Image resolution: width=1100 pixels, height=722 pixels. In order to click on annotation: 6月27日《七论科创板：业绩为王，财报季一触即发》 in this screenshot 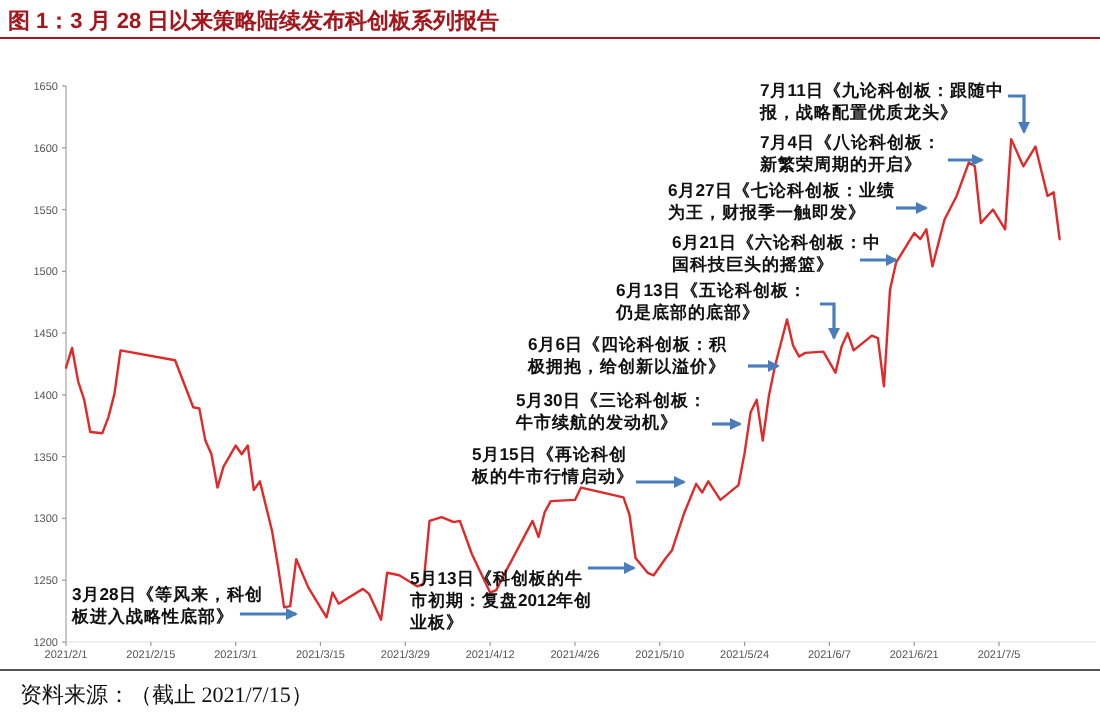, I will do `click(782, 202)`.